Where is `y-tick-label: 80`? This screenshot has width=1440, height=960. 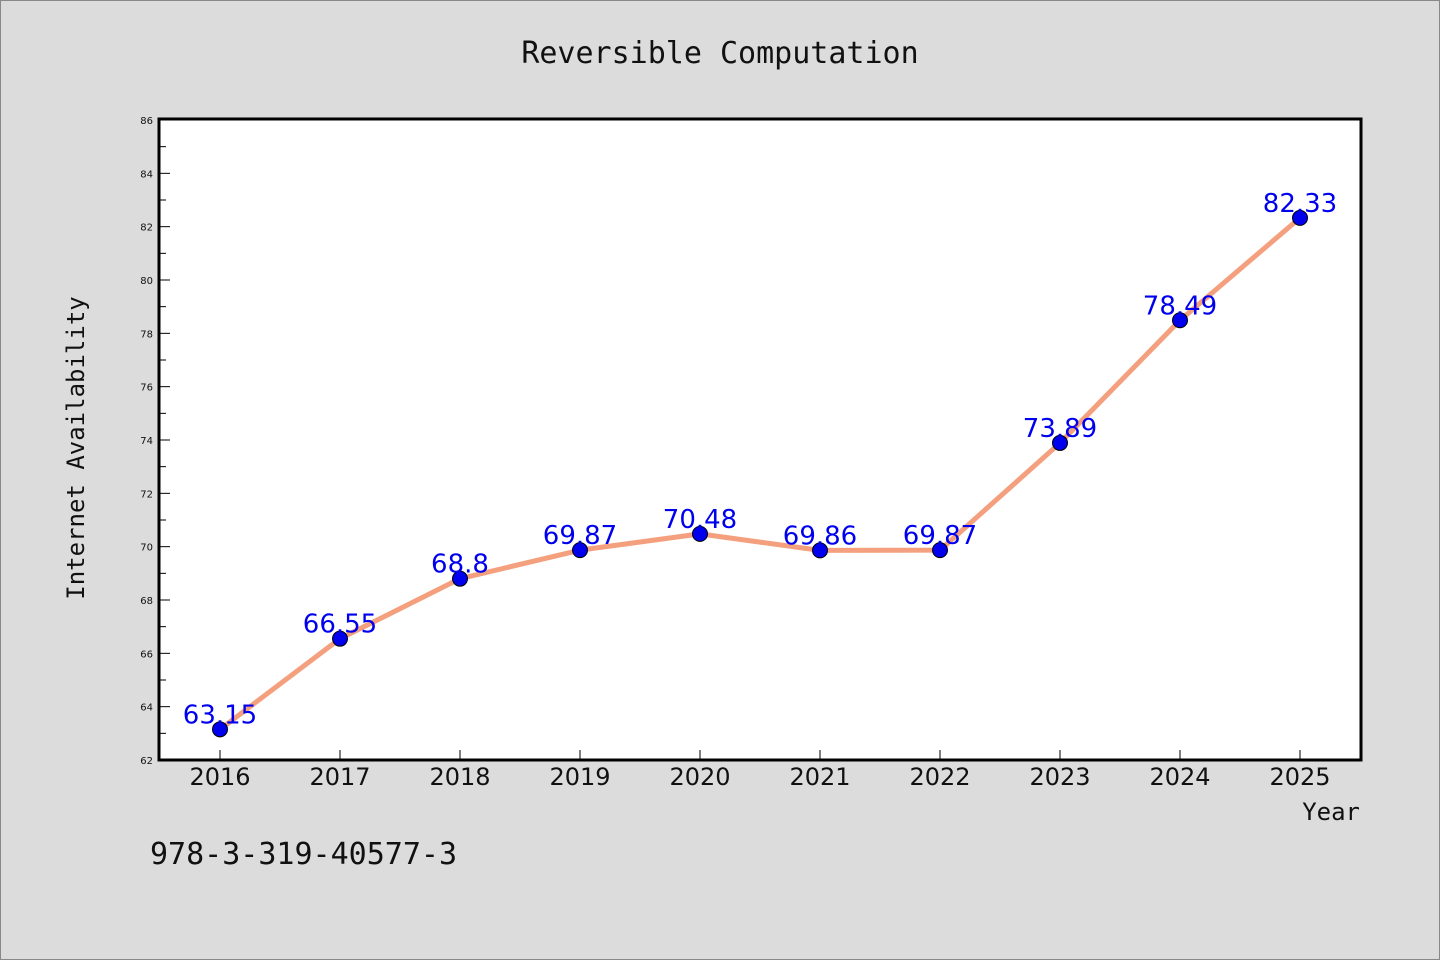 y-tick-label: 80 is located at coordinates (146, 281).